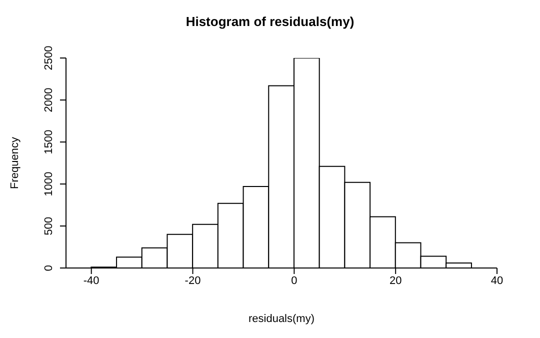 This screenshot has width=540, height=338. Describe the element at coordinates (270, 21) in the screenshot. I see `chart-title: Histogram of residuals(my)` at that location.